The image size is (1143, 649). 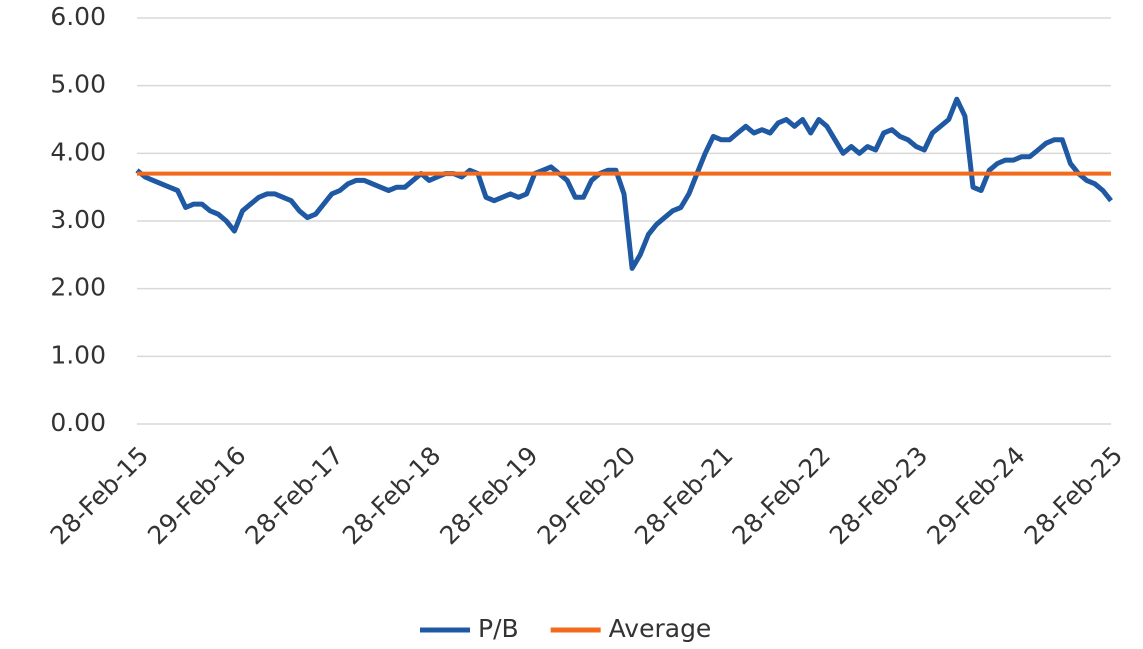 I want to click on y-tick-label: 4.00, so click(x=78, y=151).